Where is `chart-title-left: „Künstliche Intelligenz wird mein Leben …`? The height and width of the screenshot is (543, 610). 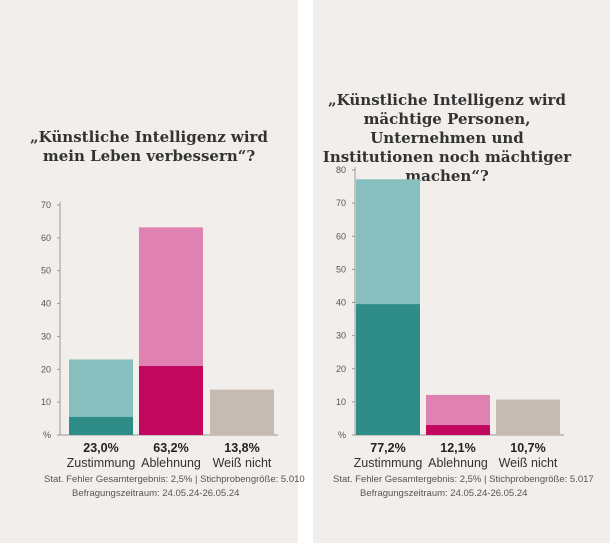 chart-title-left: „Künstliche Intelligenz wird mein Leben … is located at coordinates (149, 146).